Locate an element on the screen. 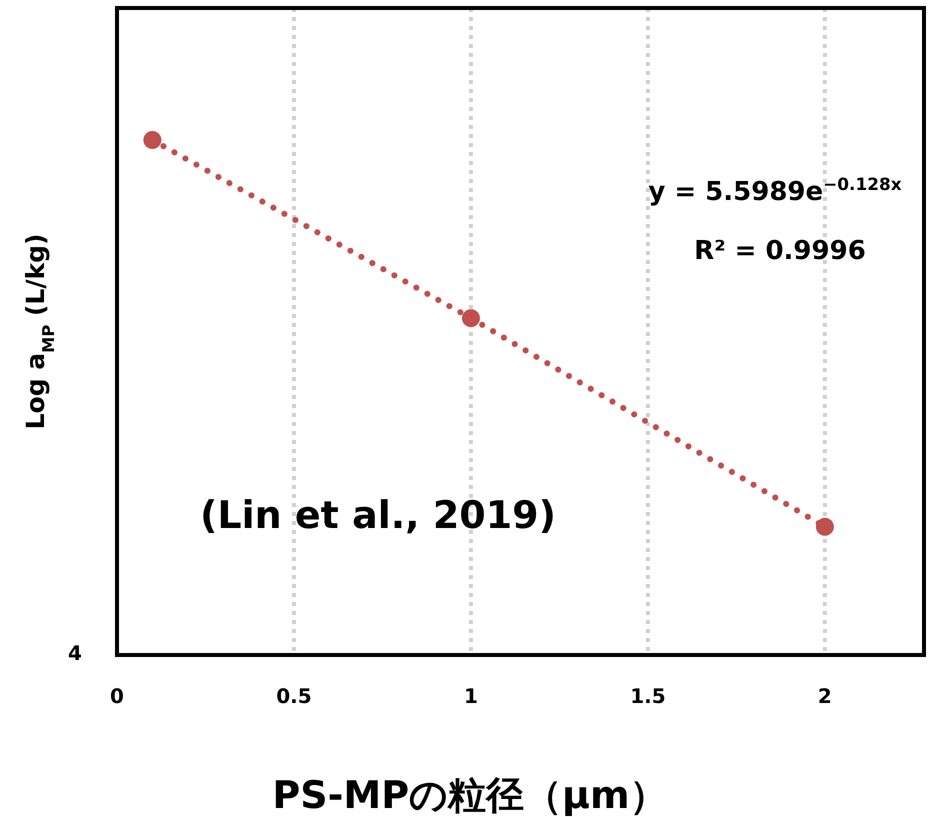 The image size is (928, 817). annotation: (Lin et al., 2019) is located at coordinates (378, 515).